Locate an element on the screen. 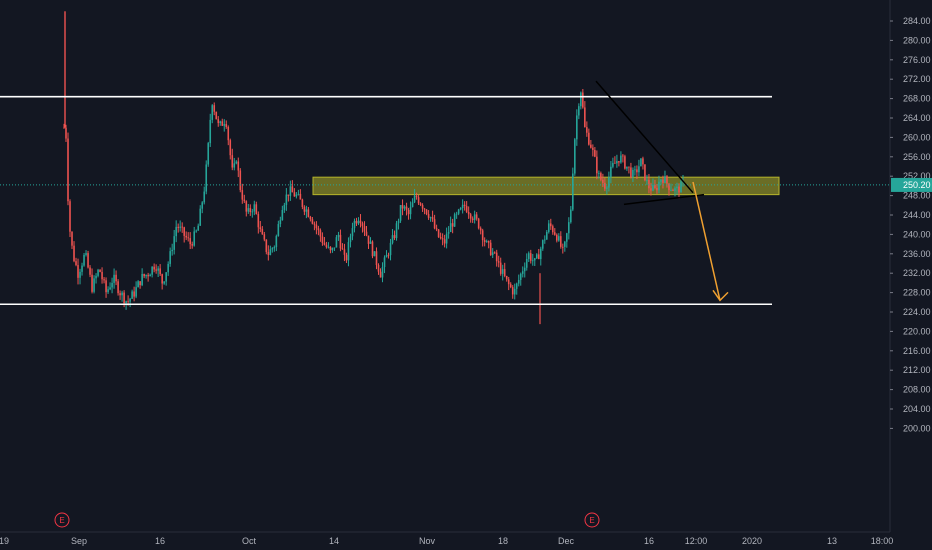 This screenshot has height=550, width=932. price-tick-label: 240.00 is located at coordinates (917, 234).